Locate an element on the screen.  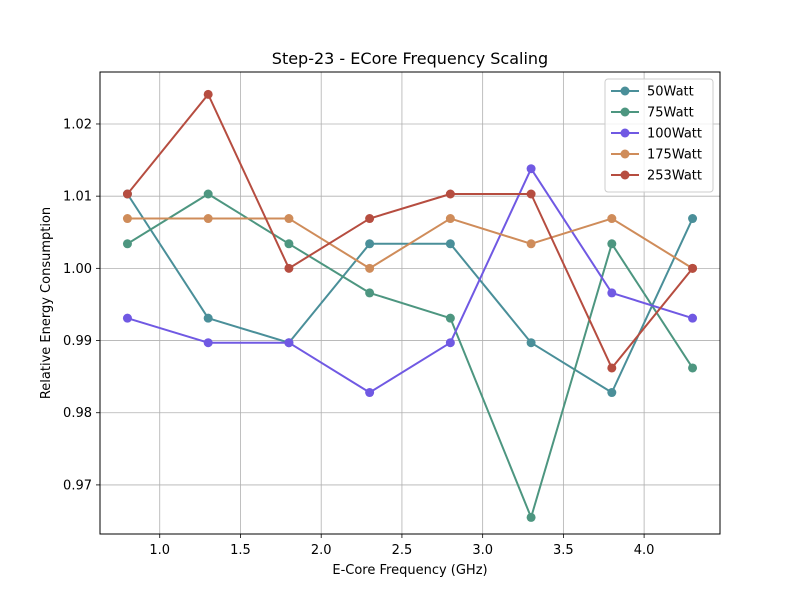
x-axis-ticks: 1.0 1.5 2.0 2.5 3.0 3.5 4.0 is located at coordinates (401, 546).